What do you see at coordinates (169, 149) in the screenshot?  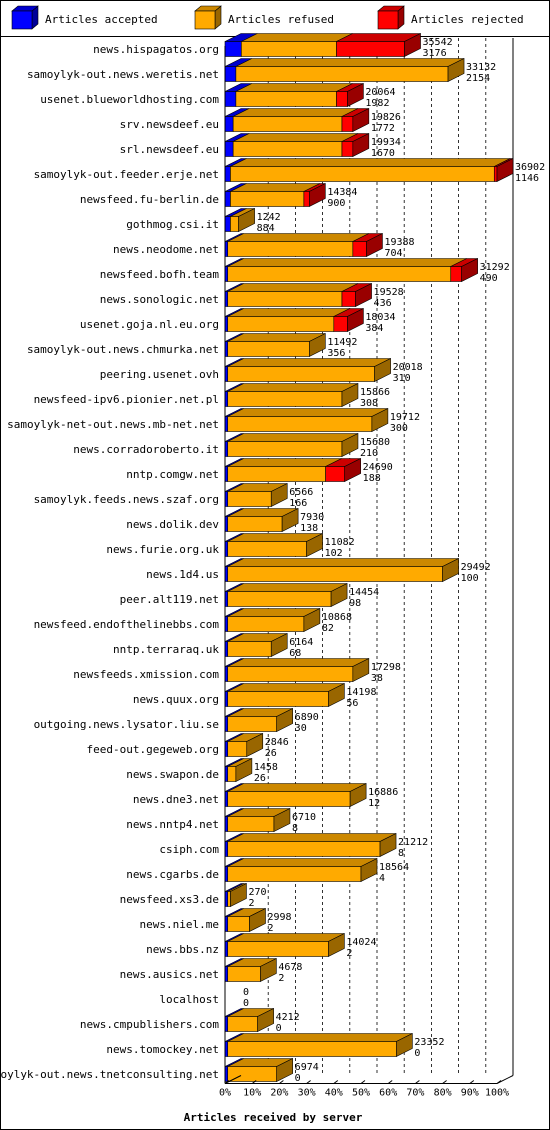 I see `server-label: srl.newsdeef.eu` at bounding box center [169, 149].